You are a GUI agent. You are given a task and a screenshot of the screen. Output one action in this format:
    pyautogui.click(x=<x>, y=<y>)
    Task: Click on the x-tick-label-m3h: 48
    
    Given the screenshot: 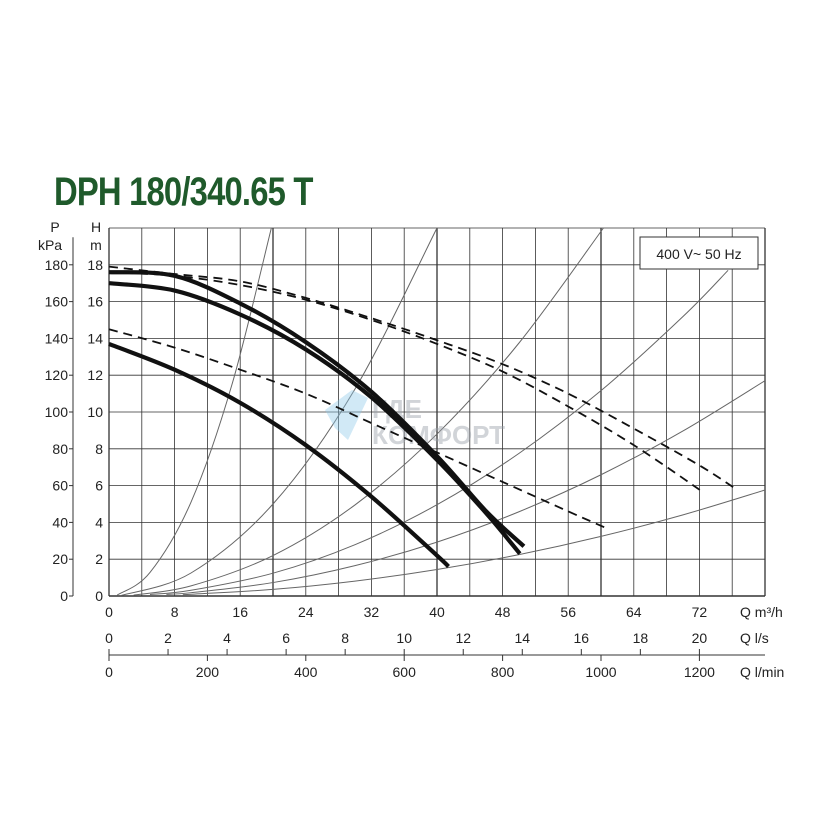 What is the action you would take?
    pyautogui.click(x=503, y=612)
    